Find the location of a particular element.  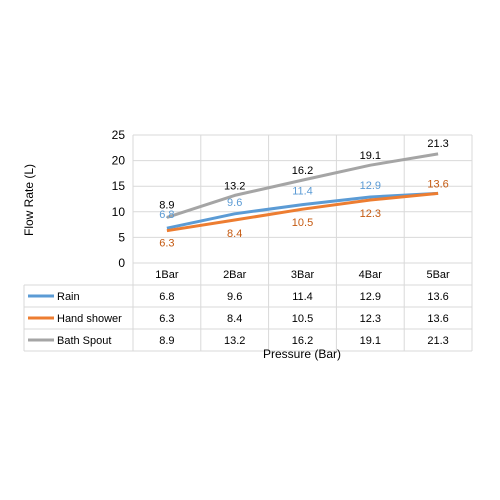

data-label: 9.6 is located at coordinates (234, 203).